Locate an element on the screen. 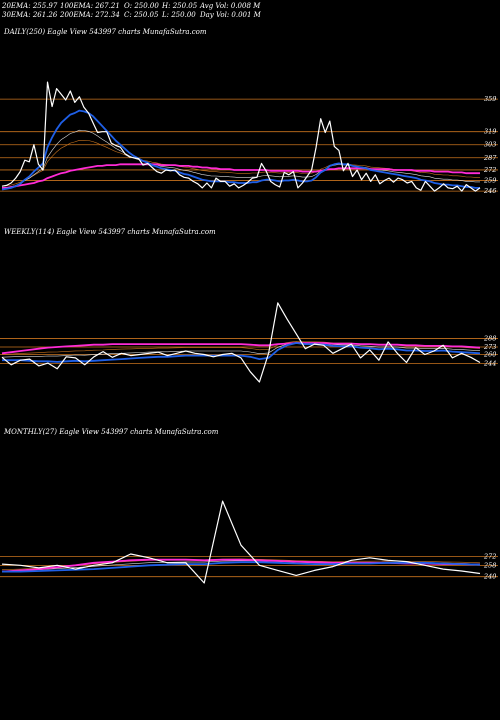  weekly-ema-white-line is located at coordinates (241, 350).